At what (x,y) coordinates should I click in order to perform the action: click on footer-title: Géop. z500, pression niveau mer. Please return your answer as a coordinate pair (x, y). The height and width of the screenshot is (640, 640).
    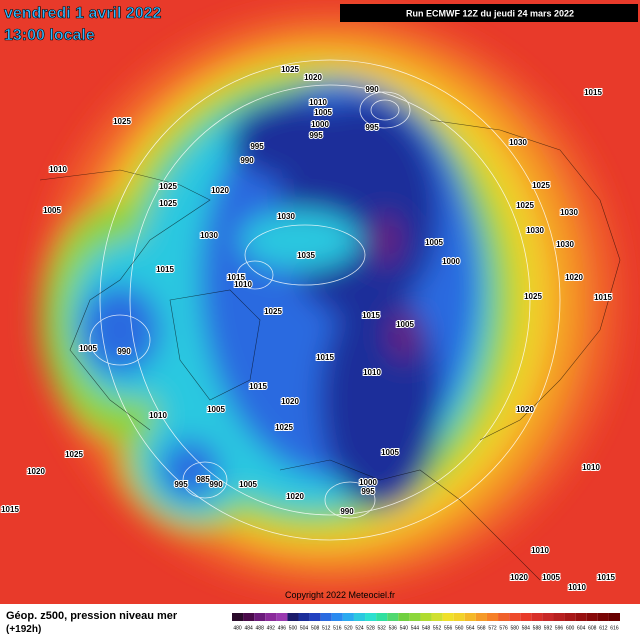
    Looking at the image, I should click on (92, 616).